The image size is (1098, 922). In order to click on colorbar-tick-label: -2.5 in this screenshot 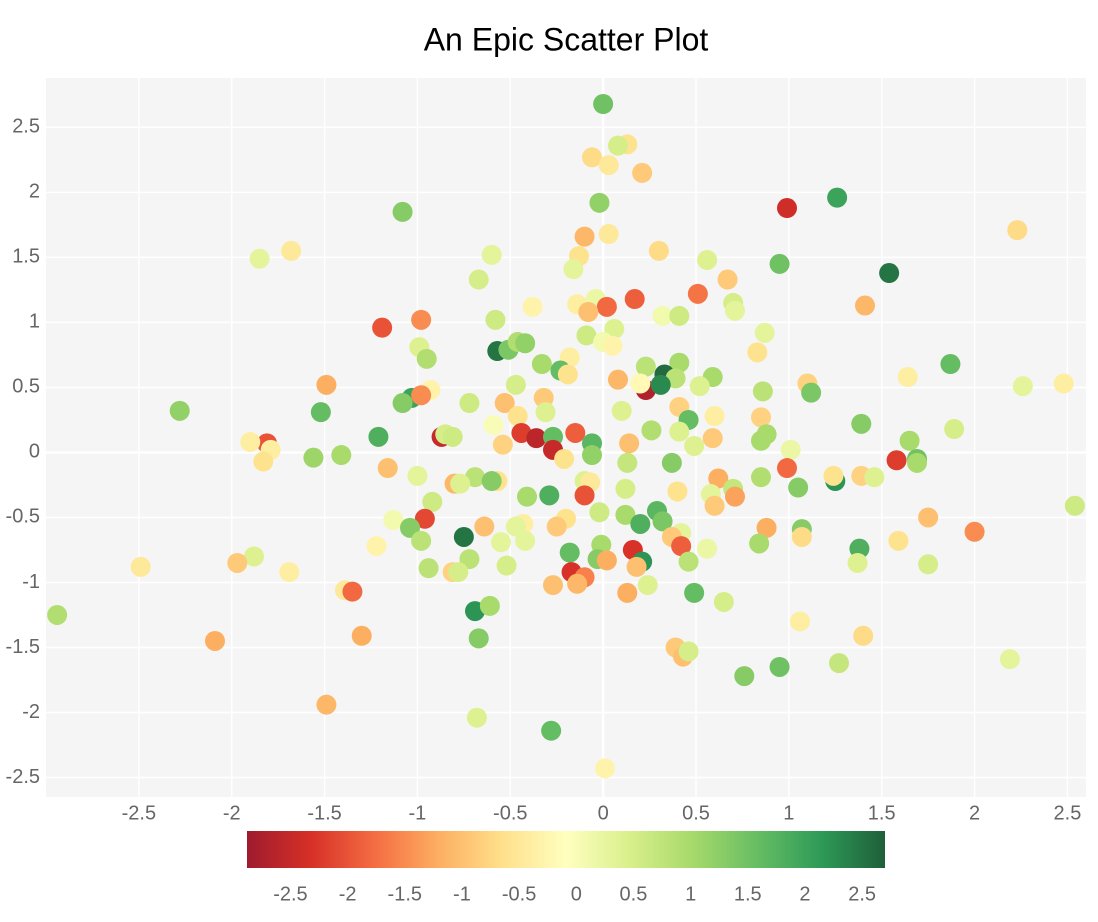, I will do `click(290, 894)`.